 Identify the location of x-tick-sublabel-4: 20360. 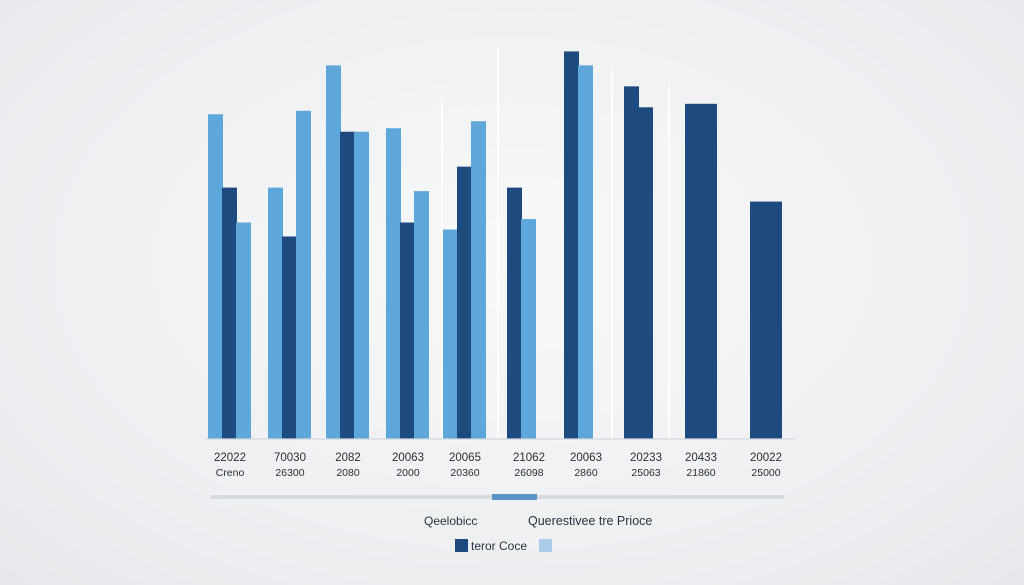
(464, 473).